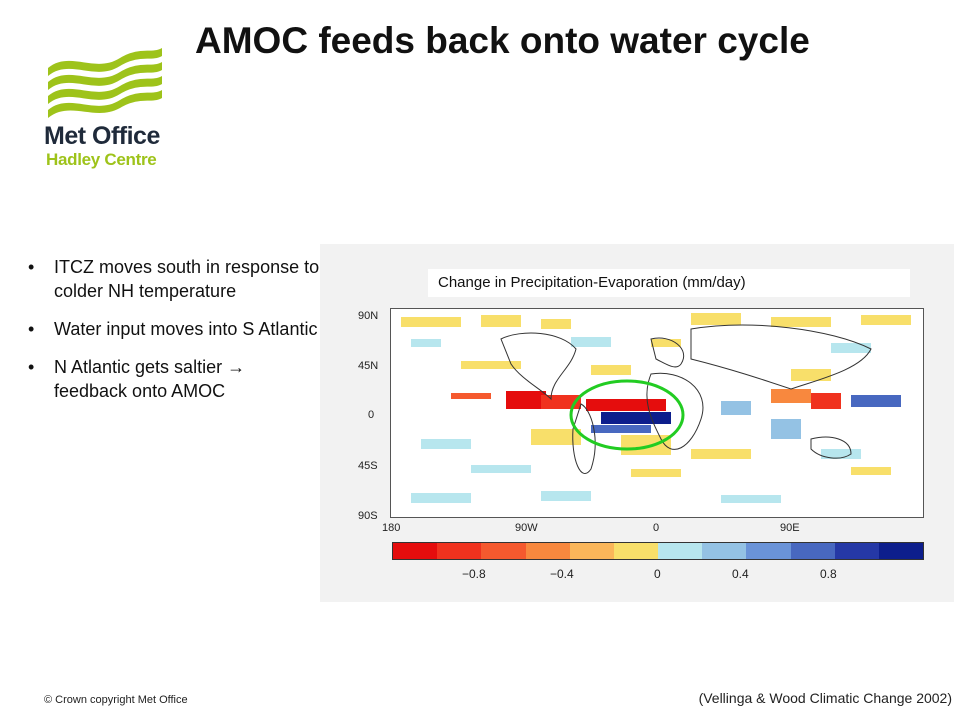  I want to click on slide-title: AMOC feeds back onto water cycle, so click(502, 40).